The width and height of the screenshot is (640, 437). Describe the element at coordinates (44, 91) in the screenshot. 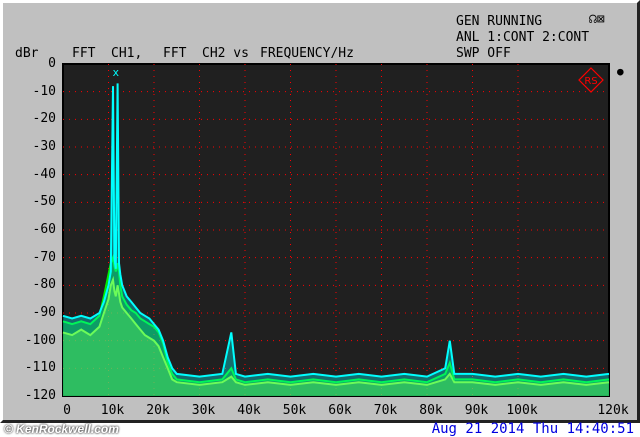

I see `y-tick-label: -10` at that location.